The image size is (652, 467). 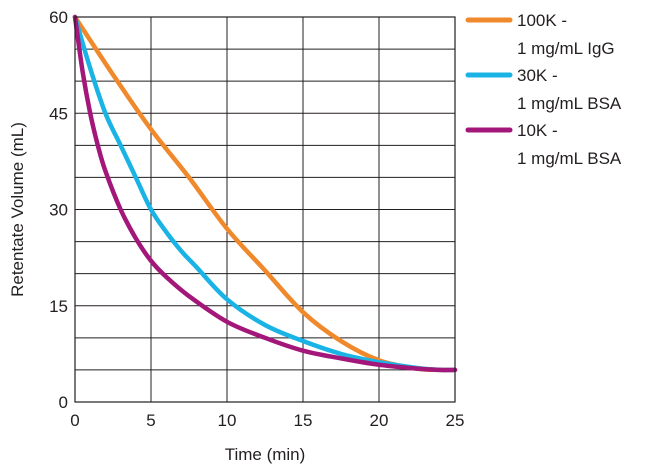 I want to click on x-tick-labels: 0 5 10 15 20 25, so click(x=267, y=420).